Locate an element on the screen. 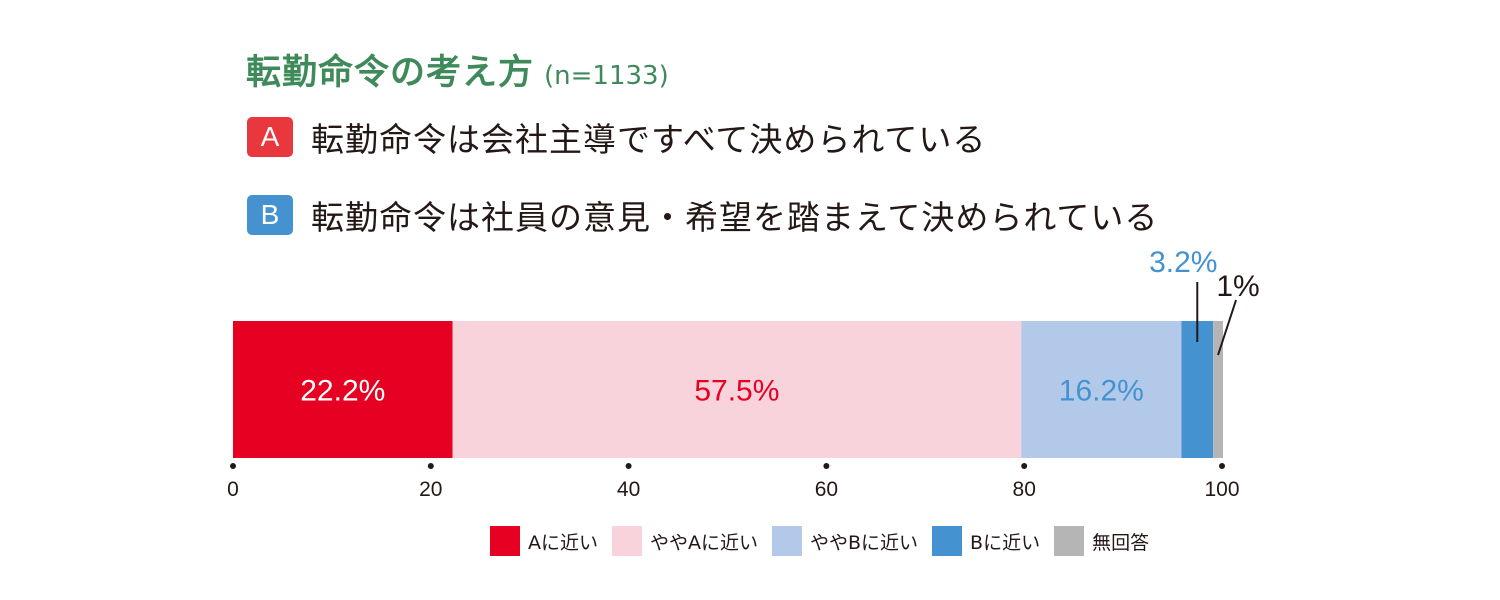 Image resolution: width=1500 pixels, height=600 pixels. option-a-text: 転勤命令は会社主導ですべて決められている is located at coordinates (649, 139).